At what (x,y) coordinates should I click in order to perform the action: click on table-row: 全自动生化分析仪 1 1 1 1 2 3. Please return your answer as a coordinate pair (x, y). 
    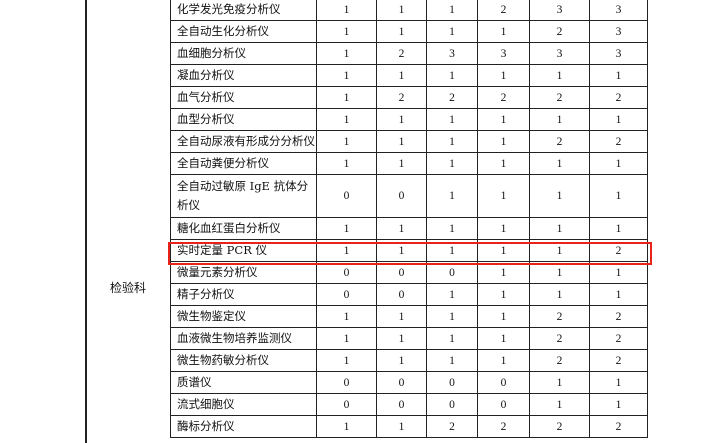
    Looking at the image, I should click on (409, 31).